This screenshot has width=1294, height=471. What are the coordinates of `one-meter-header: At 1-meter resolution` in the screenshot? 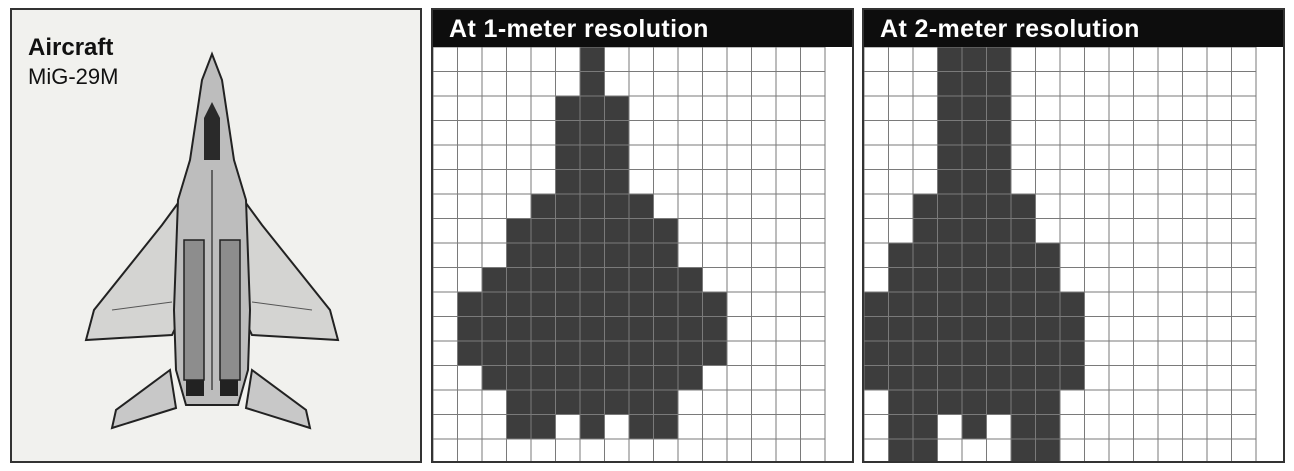 It's located at (642, 28).